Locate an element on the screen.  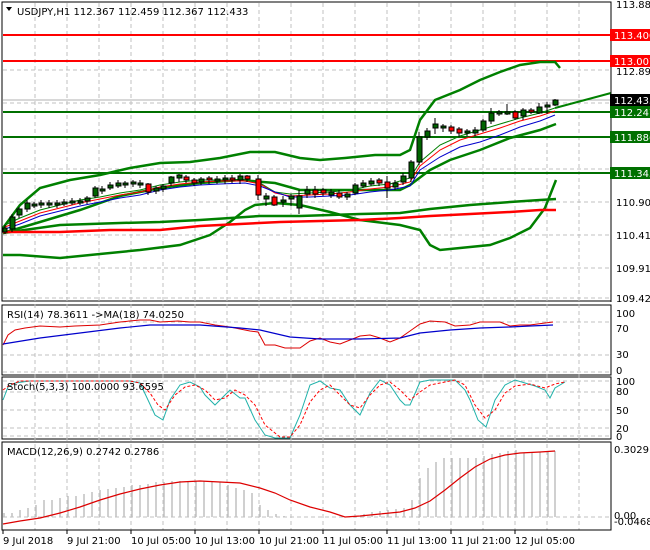
rsi-tick: 30 is located at coordinates (622, 355).